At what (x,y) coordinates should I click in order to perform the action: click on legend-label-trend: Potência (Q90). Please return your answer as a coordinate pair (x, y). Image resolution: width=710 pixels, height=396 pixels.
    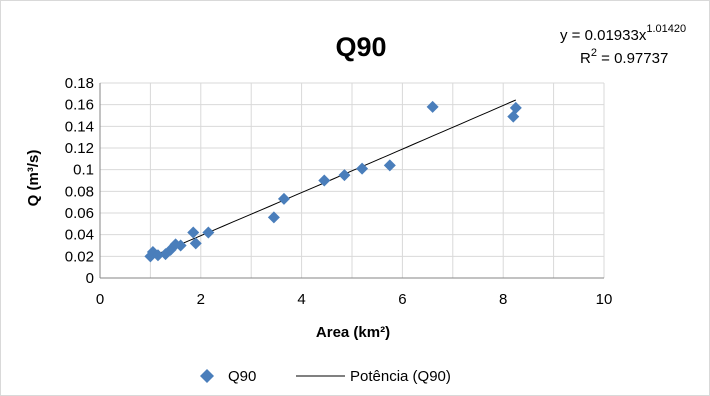
    Looking at the image, I should click on (400, 376).